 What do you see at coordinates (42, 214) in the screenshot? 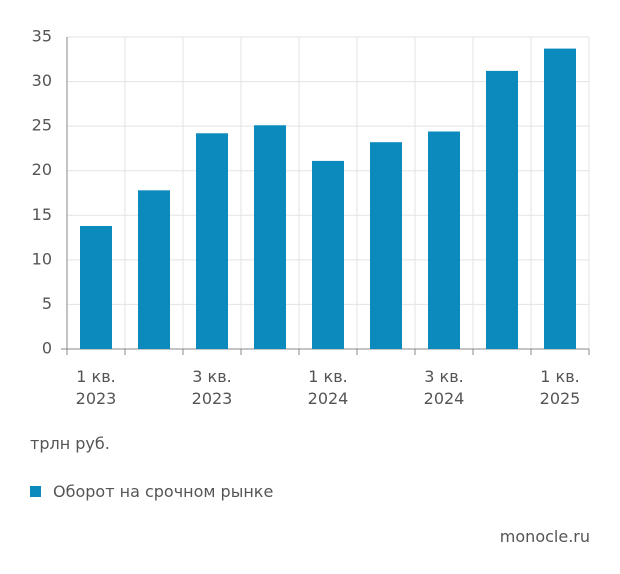
I see `y-tick-label: 15` at bounding box center [42, 214].